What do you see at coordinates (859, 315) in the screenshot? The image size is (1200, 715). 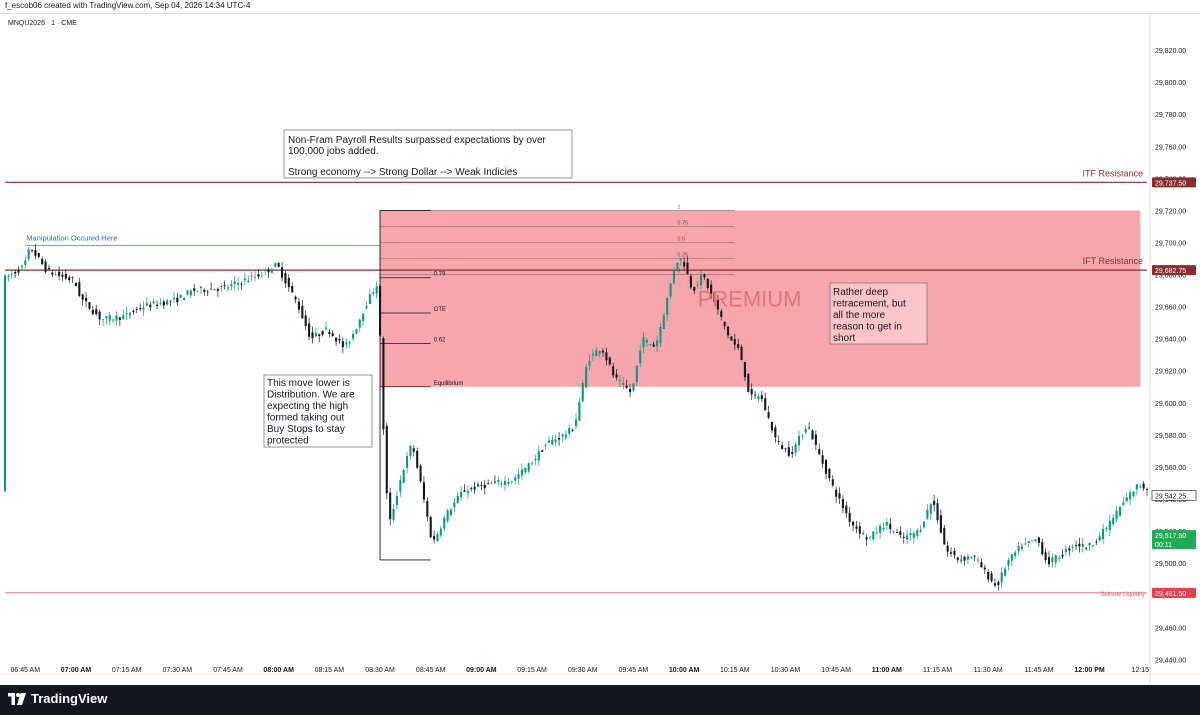 I see `retracement-note-line: all the more` at bounding box center [859, 315].